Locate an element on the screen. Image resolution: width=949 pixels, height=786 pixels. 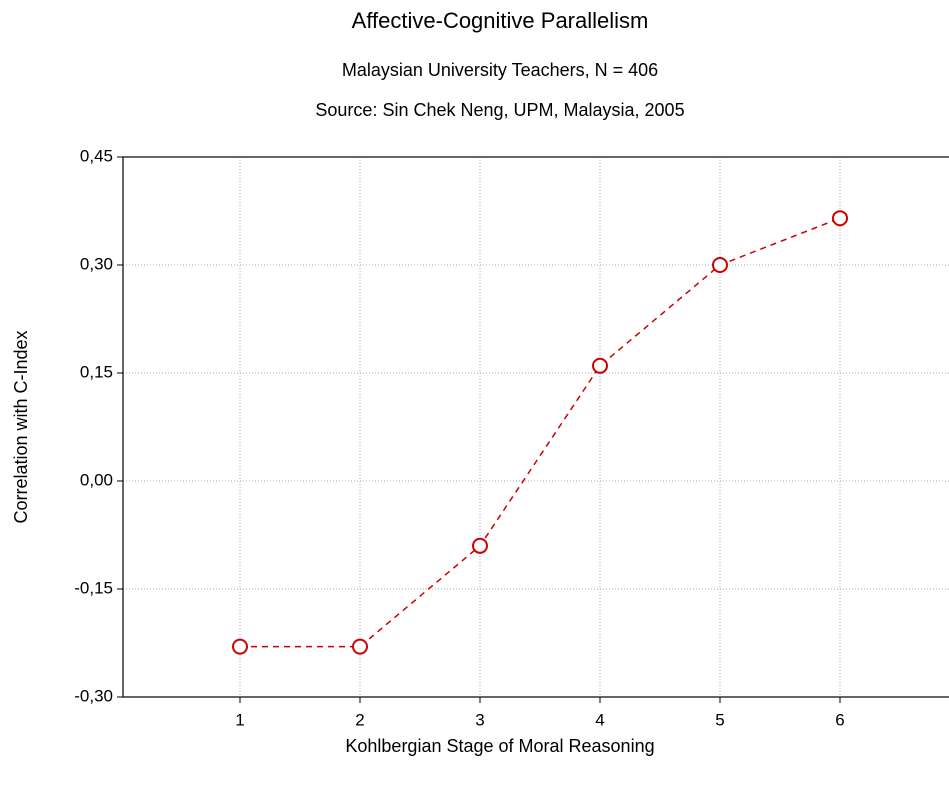
y-tick-label: -0,30 is located at coordinates (93, 695).